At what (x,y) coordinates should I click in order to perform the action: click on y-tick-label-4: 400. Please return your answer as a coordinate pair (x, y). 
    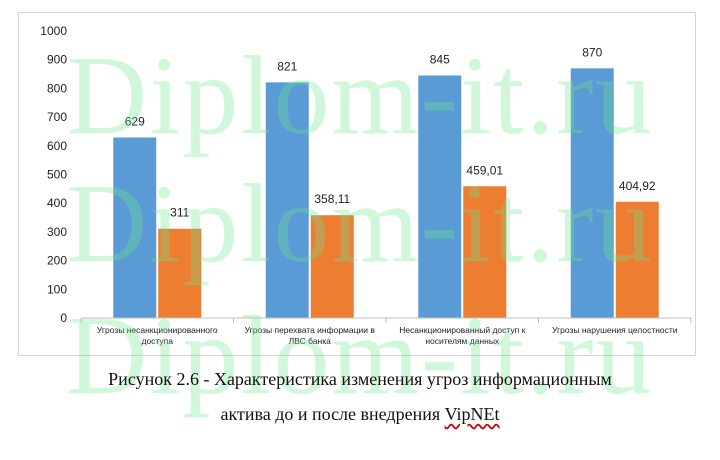
    Looking at the image, I should click on (57, 203).